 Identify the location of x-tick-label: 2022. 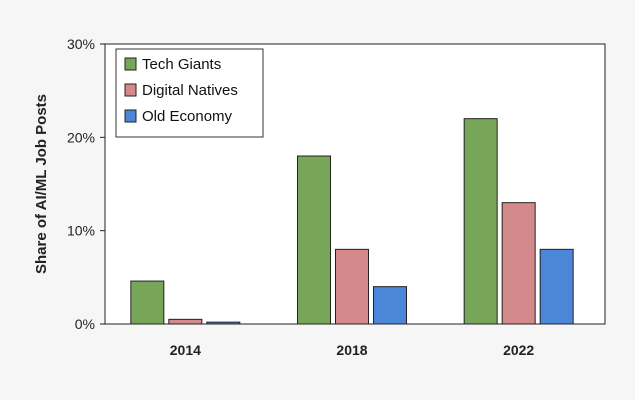
(518, 350).